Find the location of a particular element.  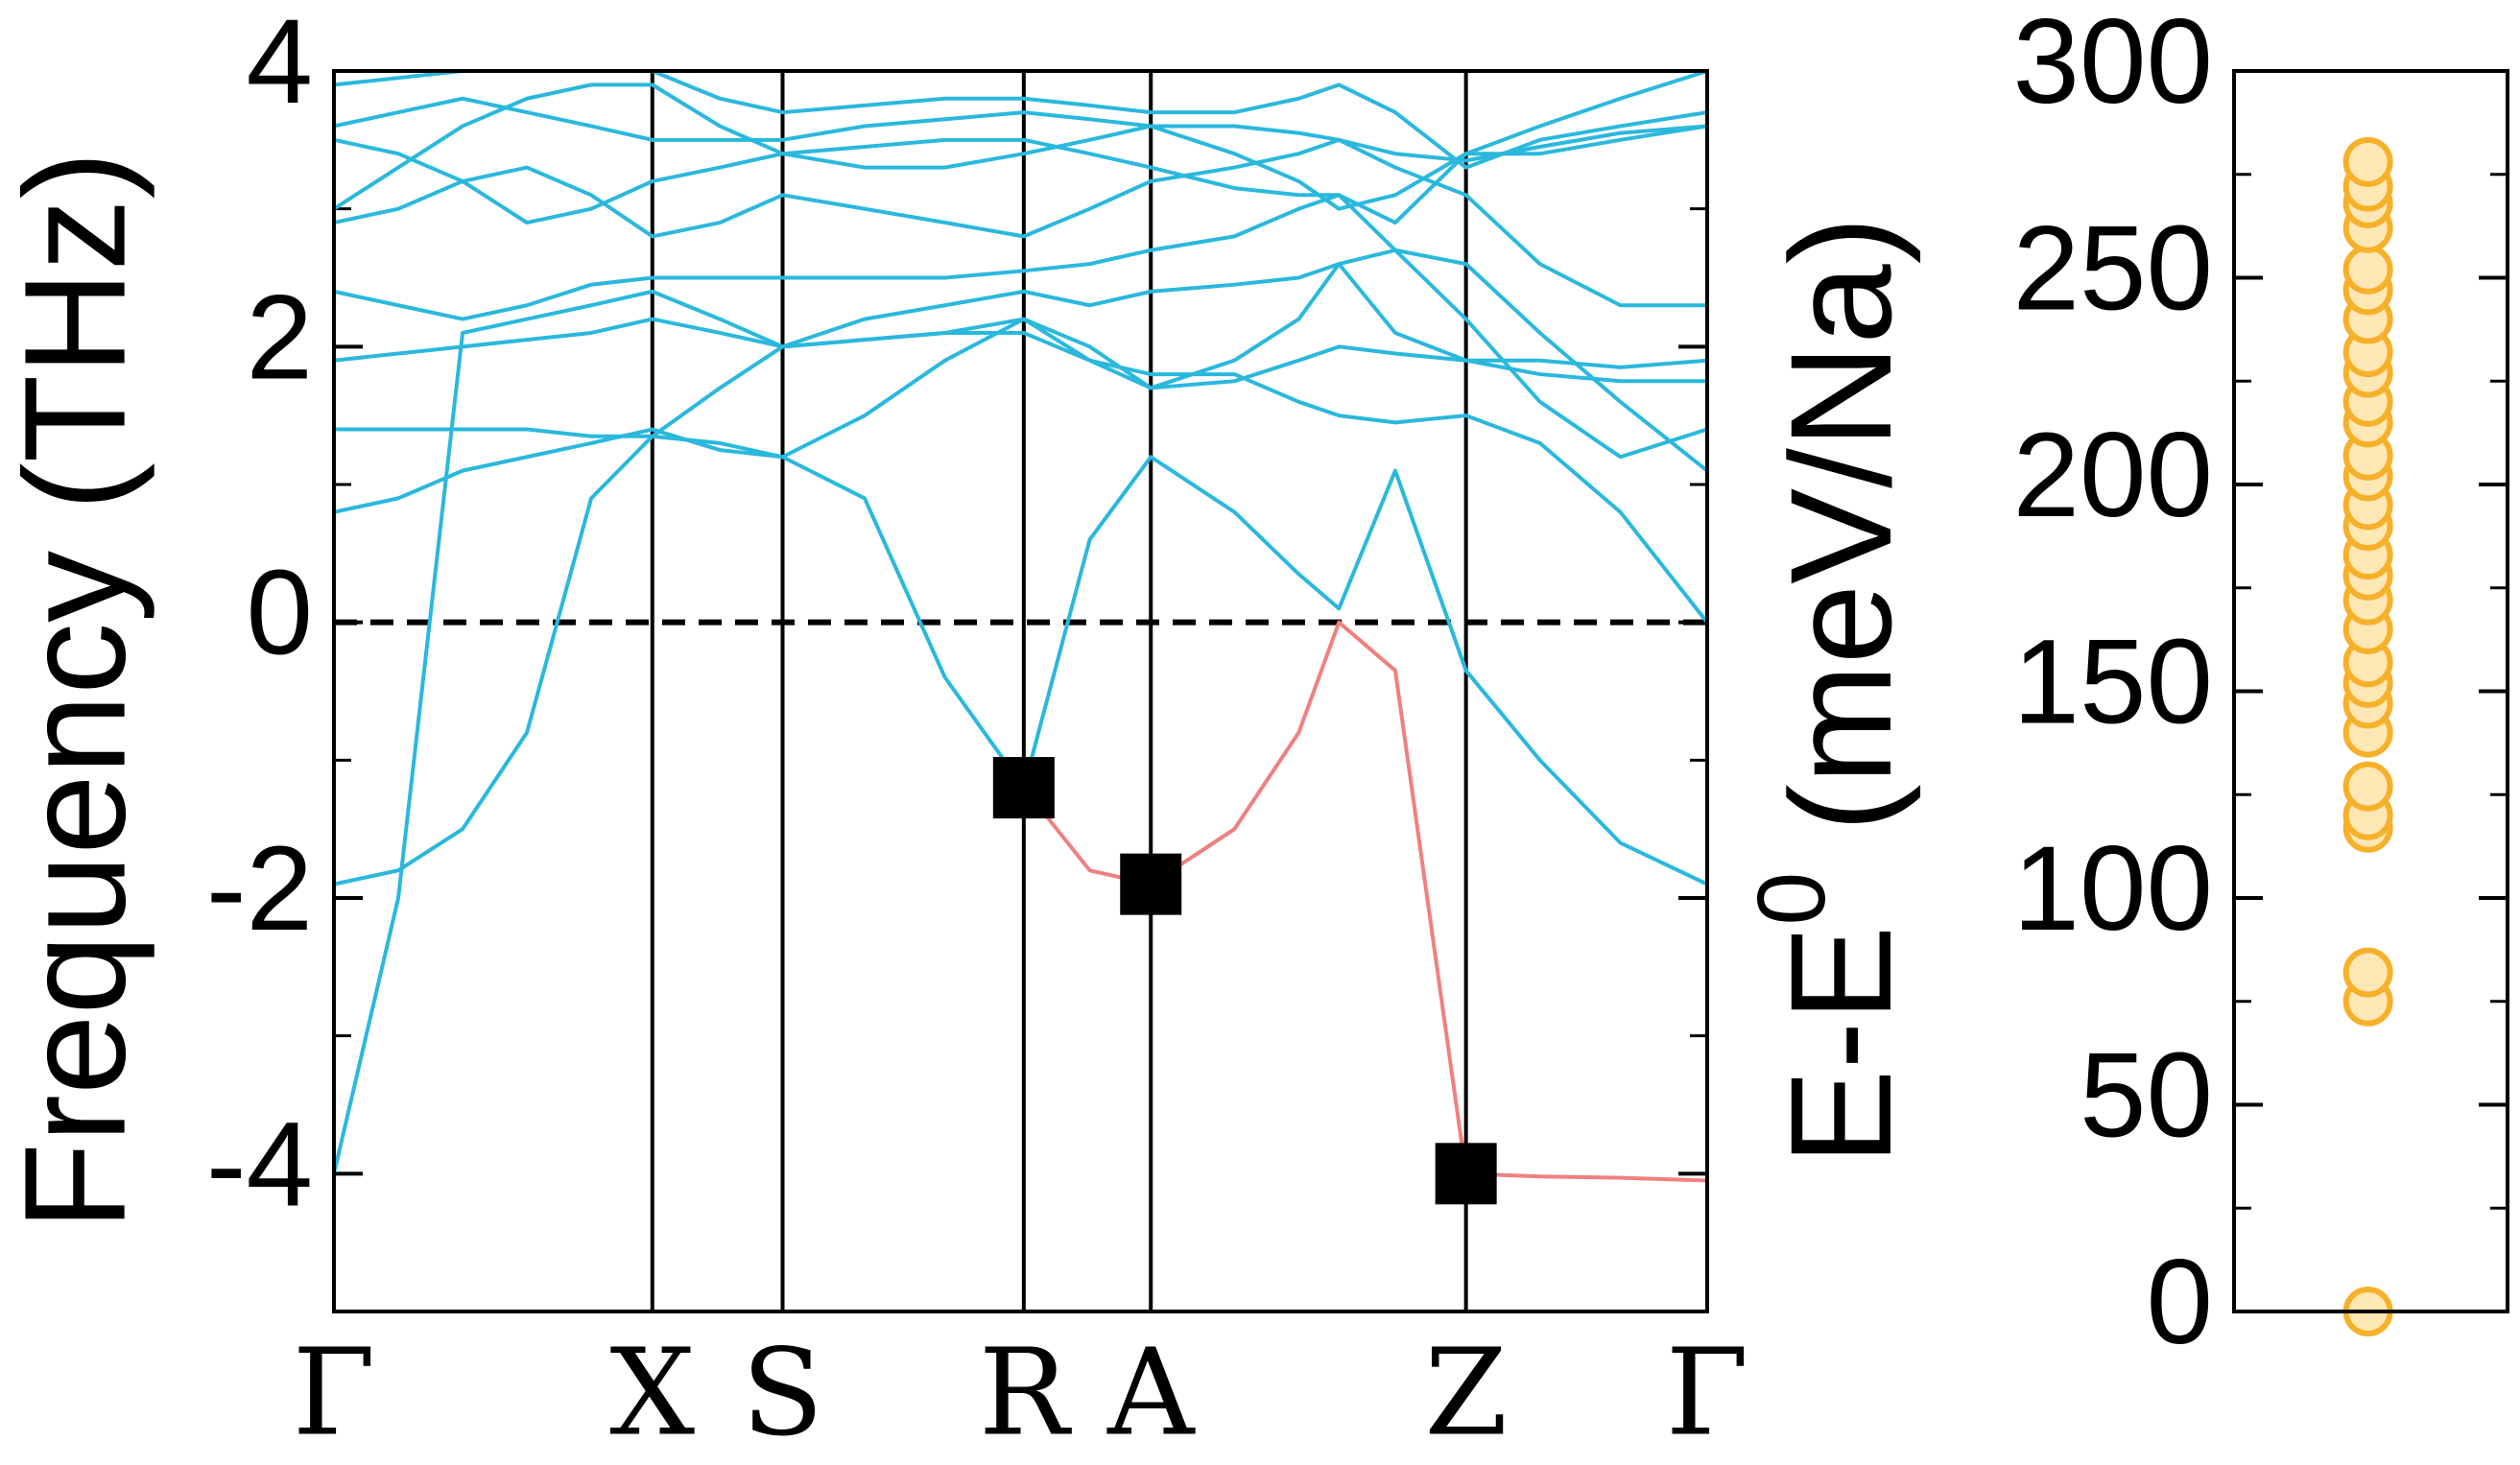

y-tick-label: -4 is located at coordinates (260, 1165).